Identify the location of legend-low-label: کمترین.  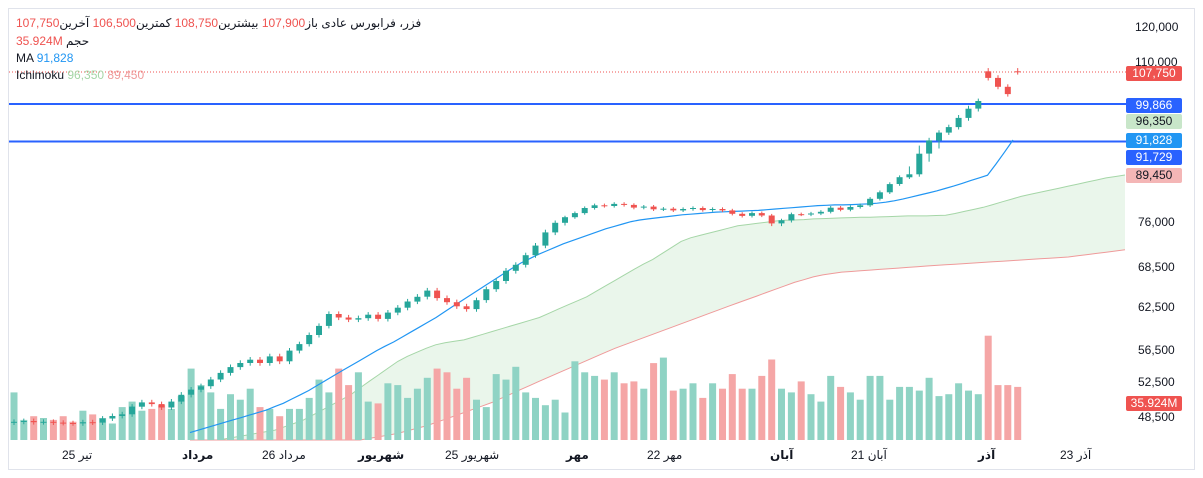
(153, 23).